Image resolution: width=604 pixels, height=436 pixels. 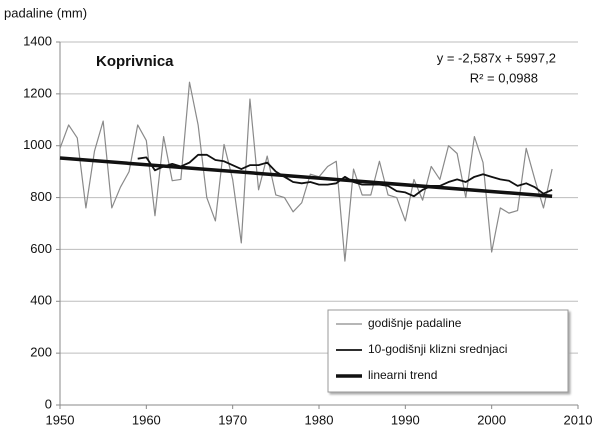 I want to click on y-tick-label: 800, so click(x=41, y=196).